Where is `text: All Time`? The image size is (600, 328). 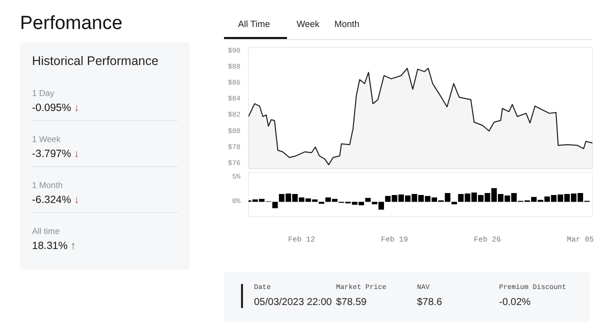
text: All Time is located at coordinates (254, 24).